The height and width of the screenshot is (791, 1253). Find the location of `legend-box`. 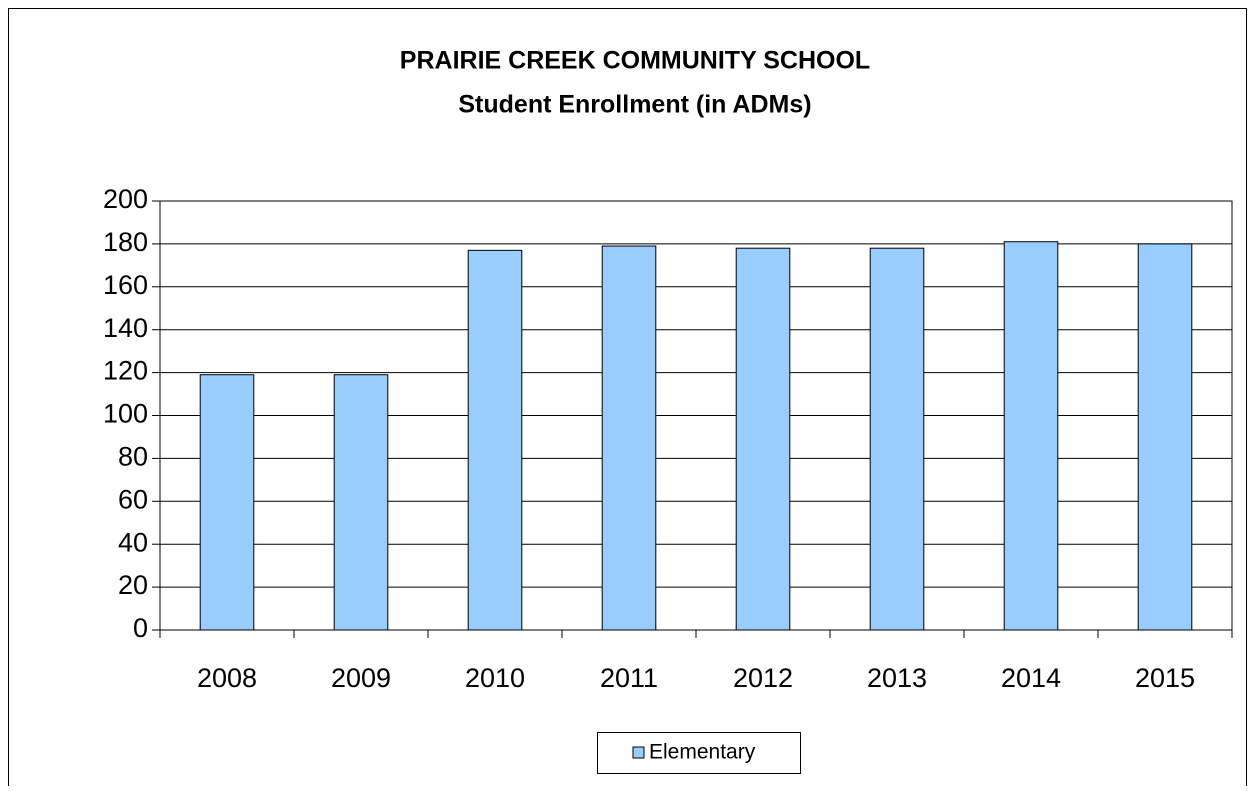

legend-box is located at coordinates (699, 753).